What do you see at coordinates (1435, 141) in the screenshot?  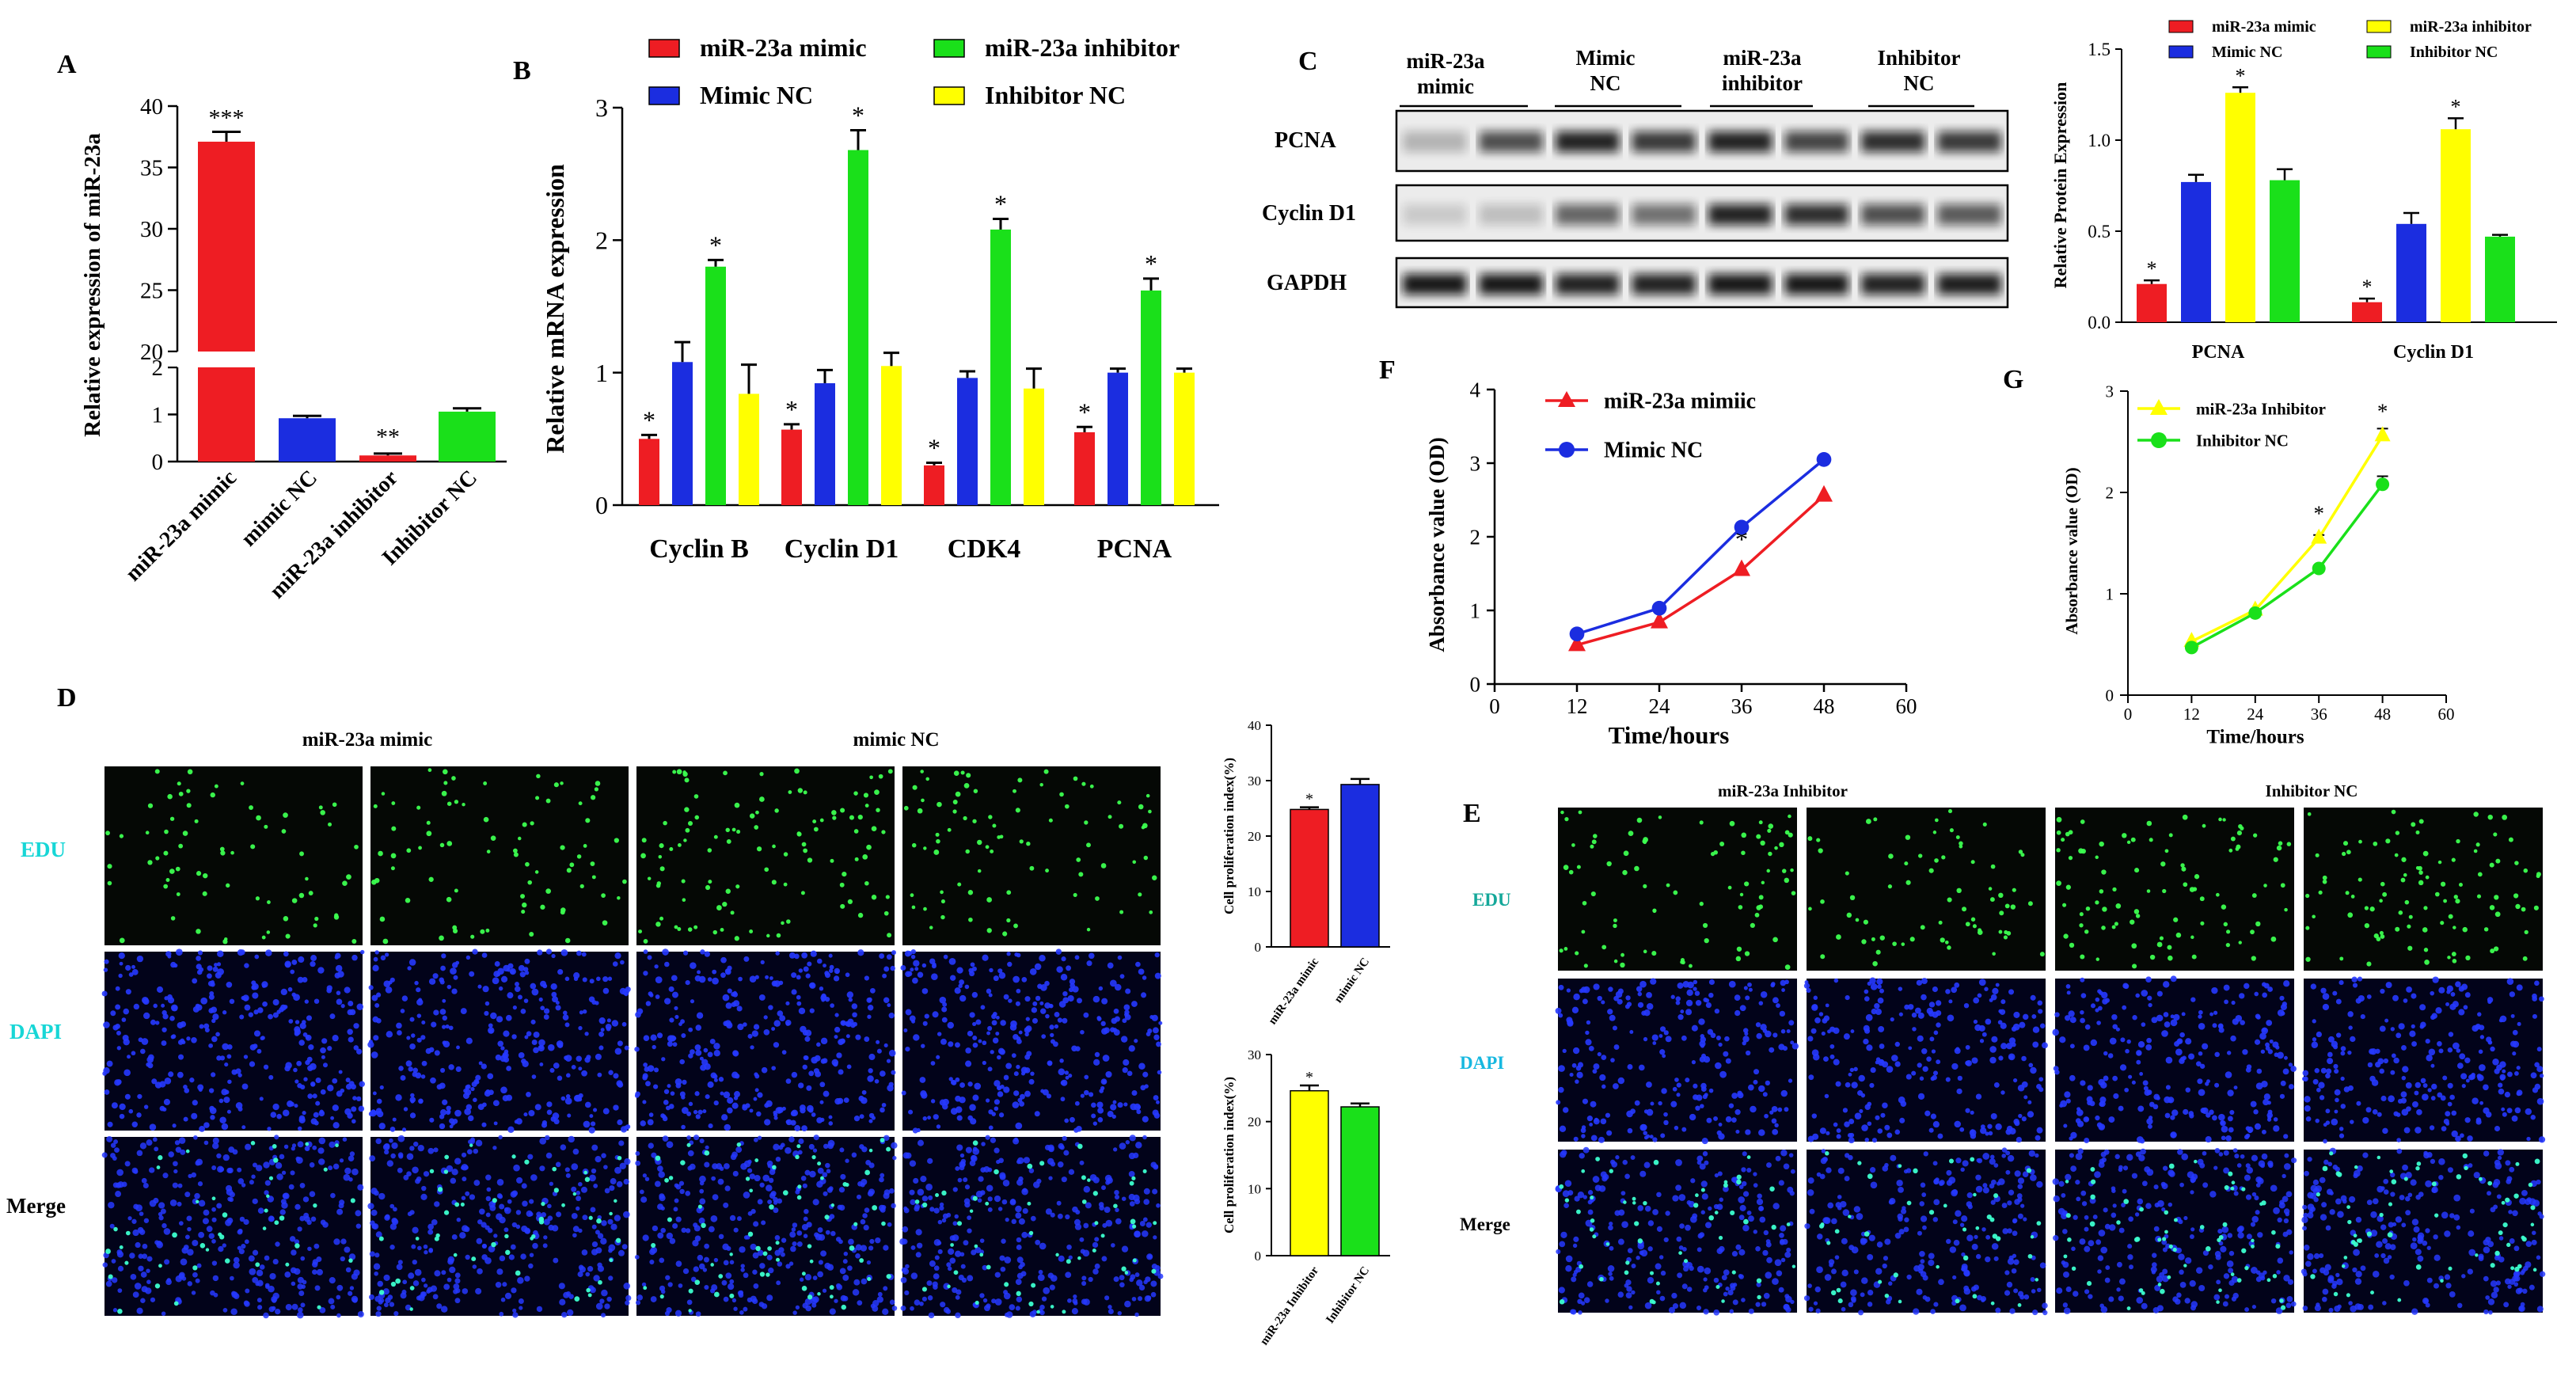 I see `blot-band` at bounding box center [1435, 141].